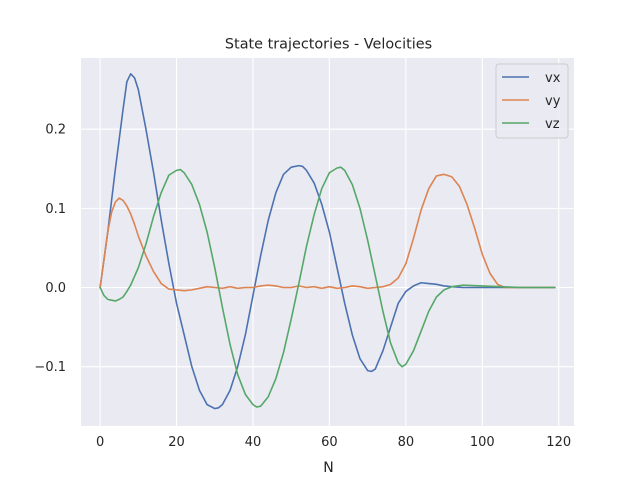 The image size is (640, 480). Describe the element at coordinates (50, 367) in the screenshot. I see `y-tick-label: −0.1` at that location.